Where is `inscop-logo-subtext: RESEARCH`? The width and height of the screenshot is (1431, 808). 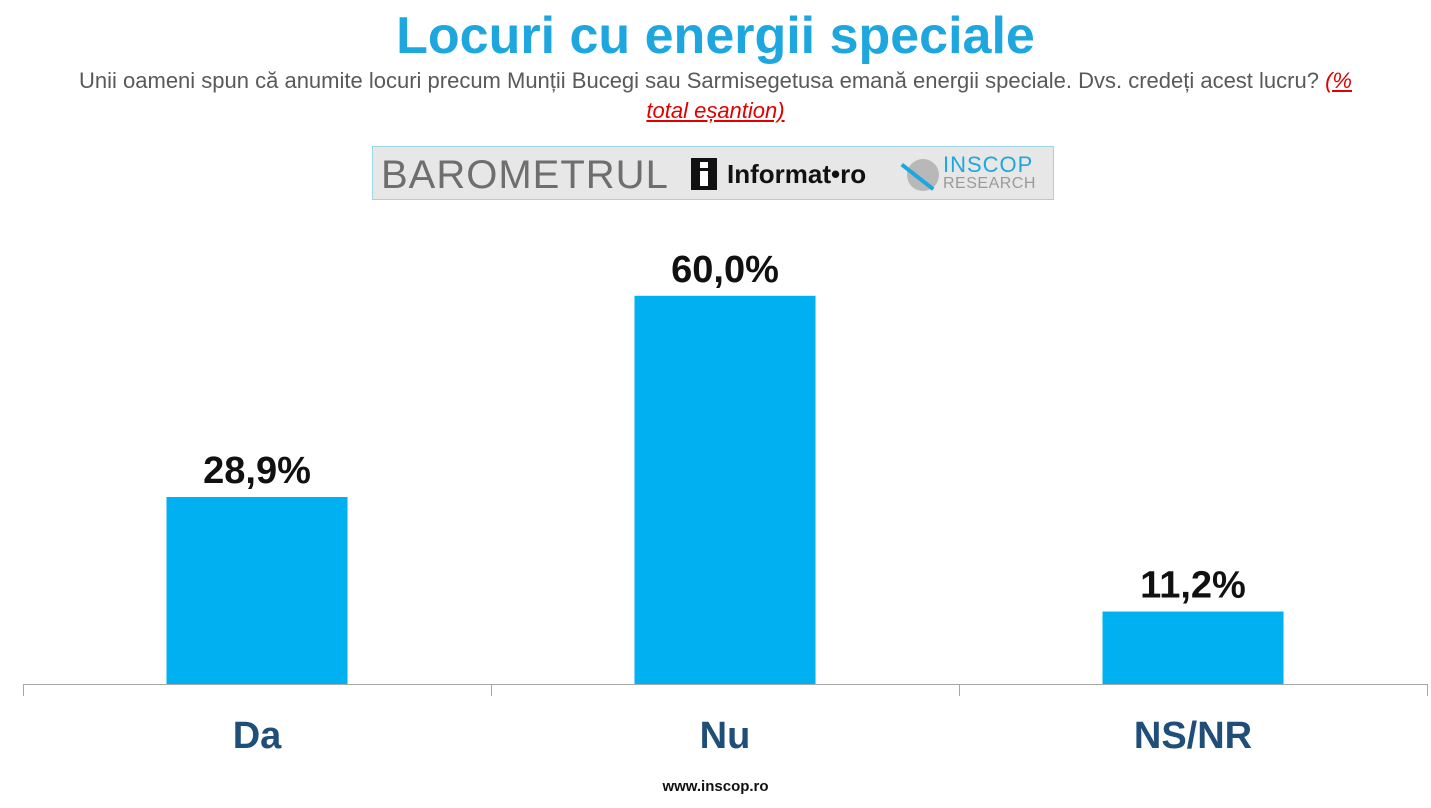 inscop-logo-subtext: RESEARCH is located at coordinates (989, 183).